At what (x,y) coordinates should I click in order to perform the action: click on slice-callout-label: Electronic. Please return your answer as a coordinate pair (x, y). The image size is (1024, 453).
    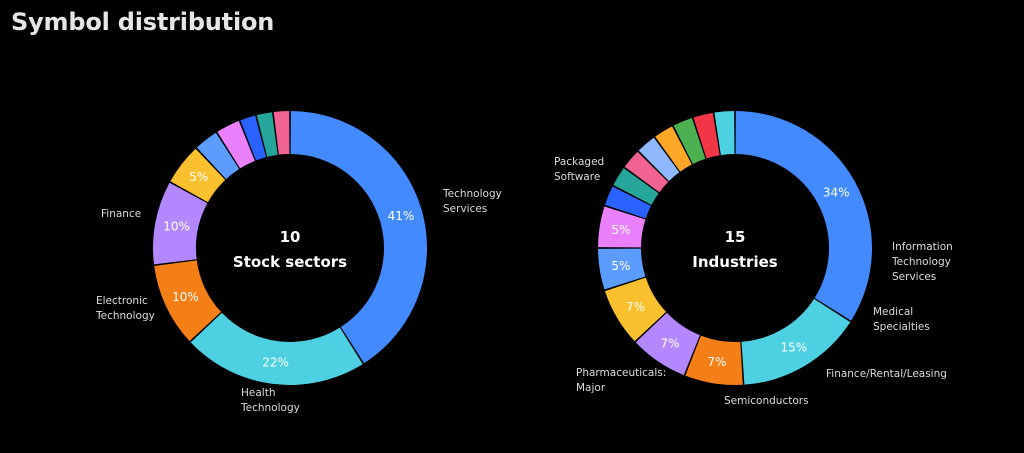
    Looking at the image, I should click on (122, 301).